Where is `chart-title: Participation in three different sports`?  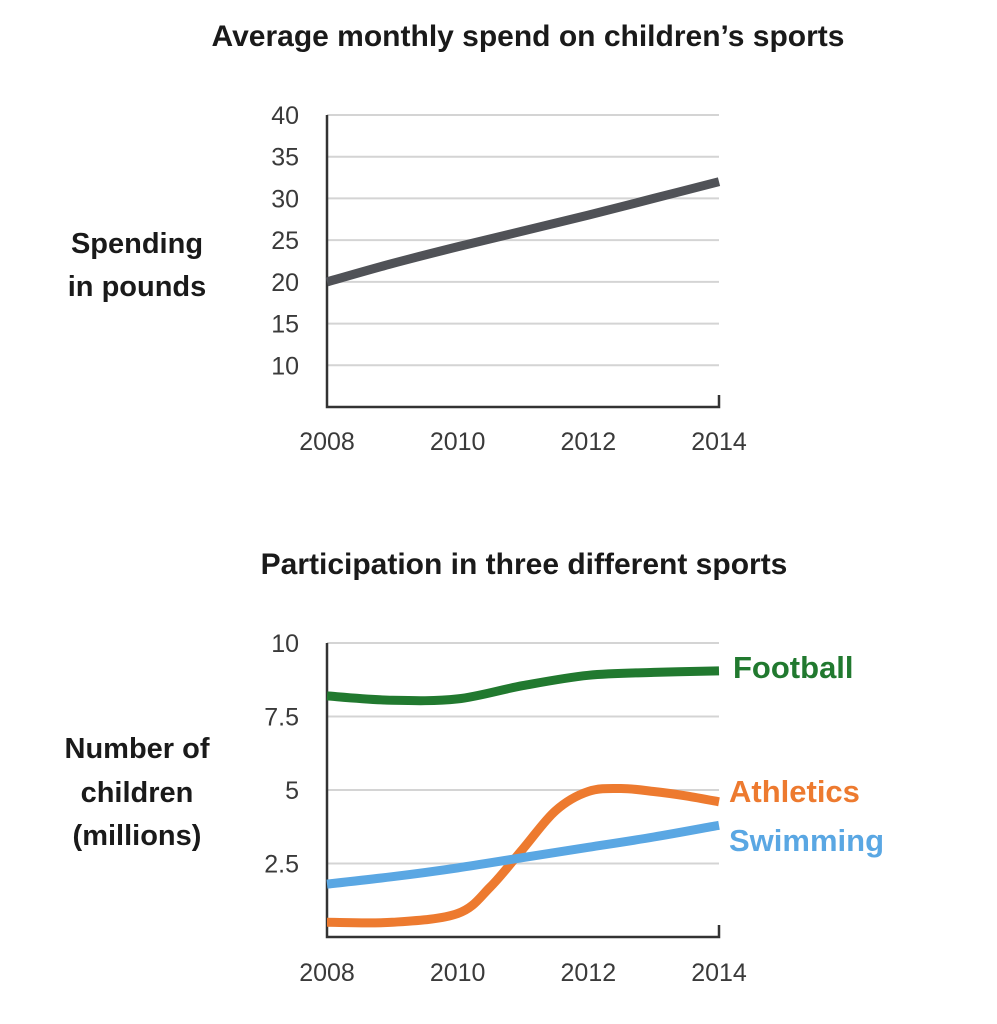 chart-title: Participation in three different sports is located at coordinates (524, 564).